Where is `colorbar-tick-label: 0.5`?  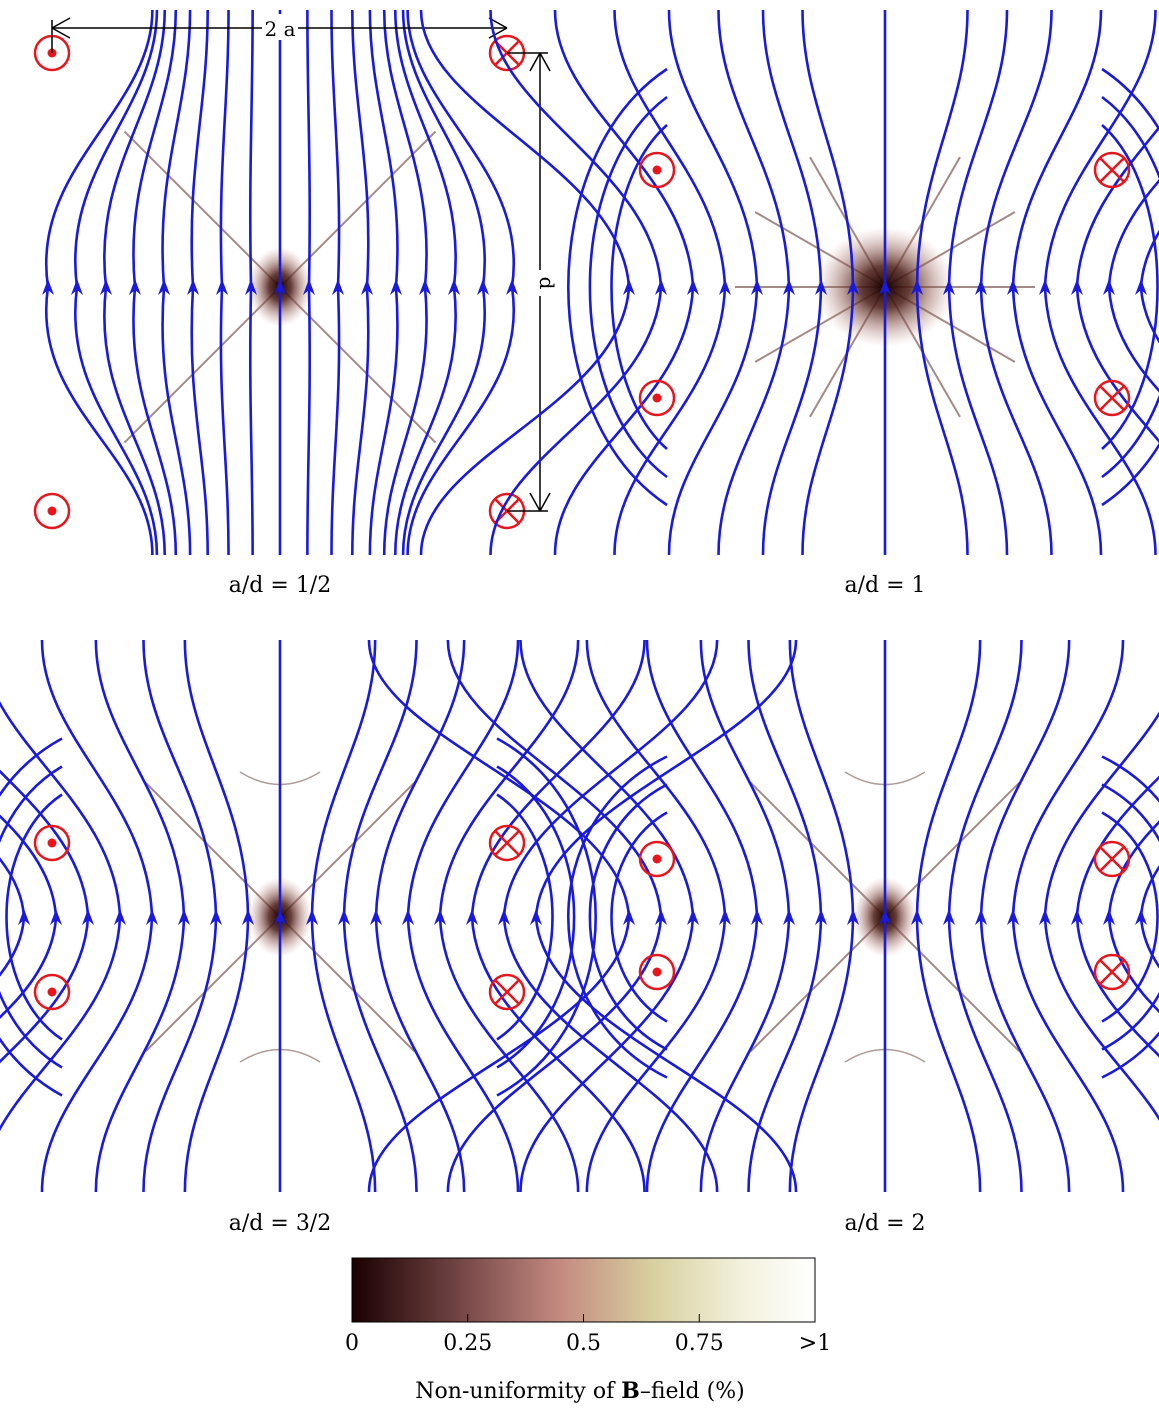
colorbar-tick-label: 0.5 is located at coordinates (583, 1343).